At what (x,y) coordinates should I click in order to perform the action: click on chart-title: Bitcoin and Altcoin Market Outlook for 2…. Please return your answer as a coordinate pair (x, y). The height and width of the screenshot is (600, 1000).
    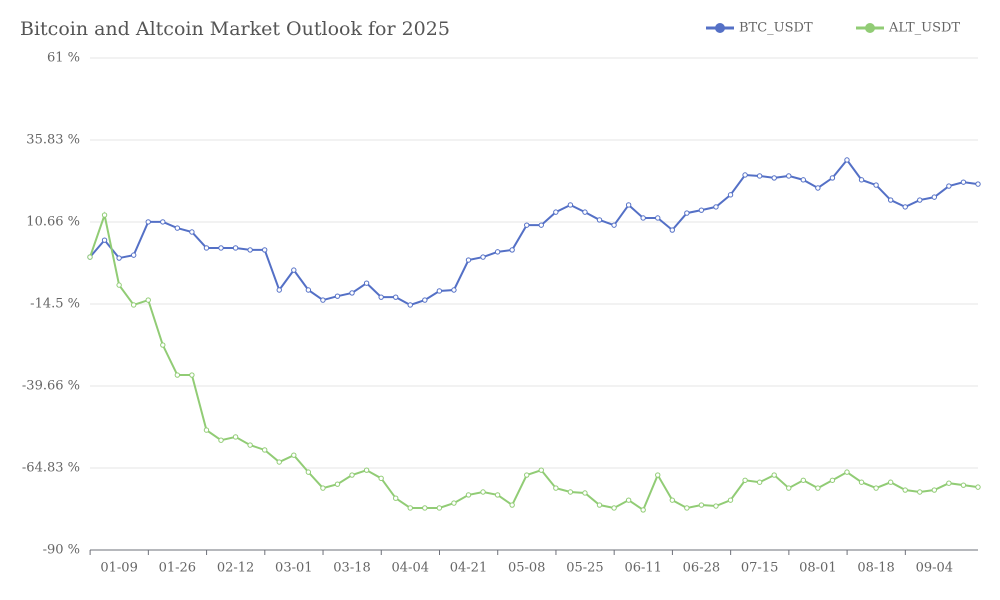
    Looking at the image, I should click on (235, 29).